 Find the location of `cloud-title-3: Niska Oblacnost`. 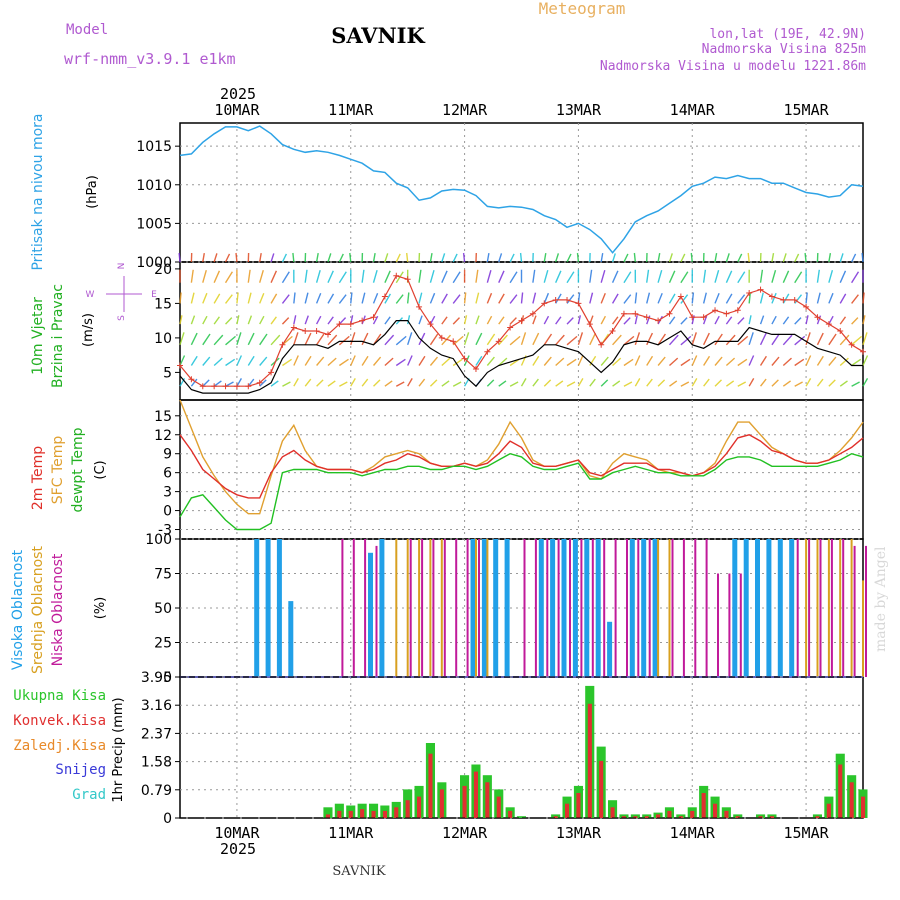

cloud-title-3: Niska Oblacnost is located at coordinates (58, 609).